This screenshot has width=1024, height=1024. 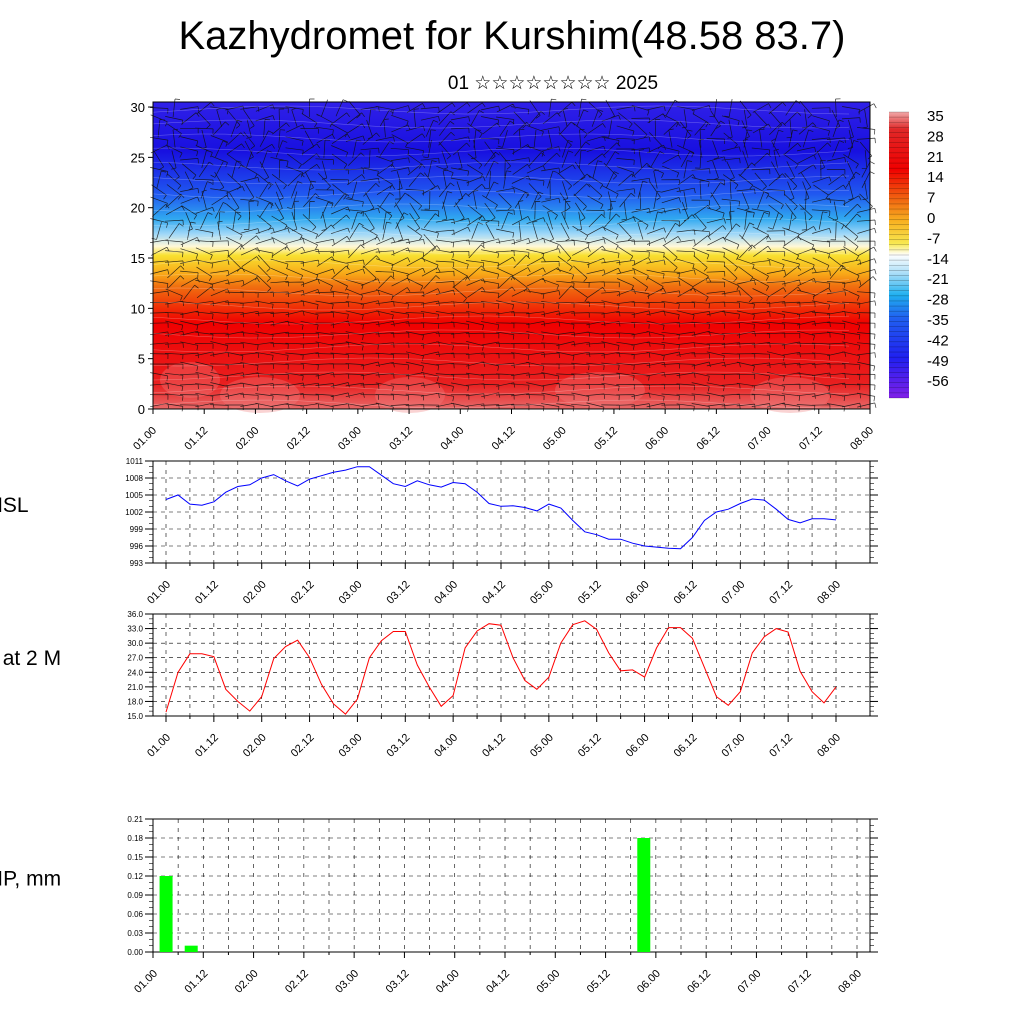 I want to click on y-tick-label: 15, so click(x=138, y=258).